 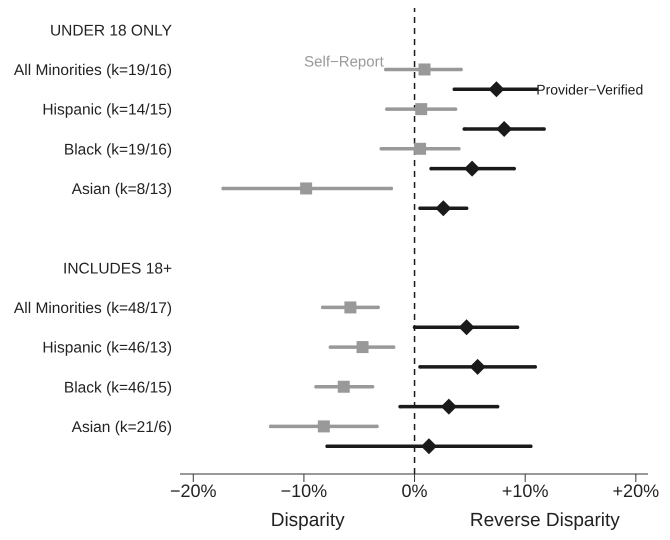 What do you see at coordinates (344, 61) in the screenshot?
I see `text: Self−Report` at bounding box center [344, 61].